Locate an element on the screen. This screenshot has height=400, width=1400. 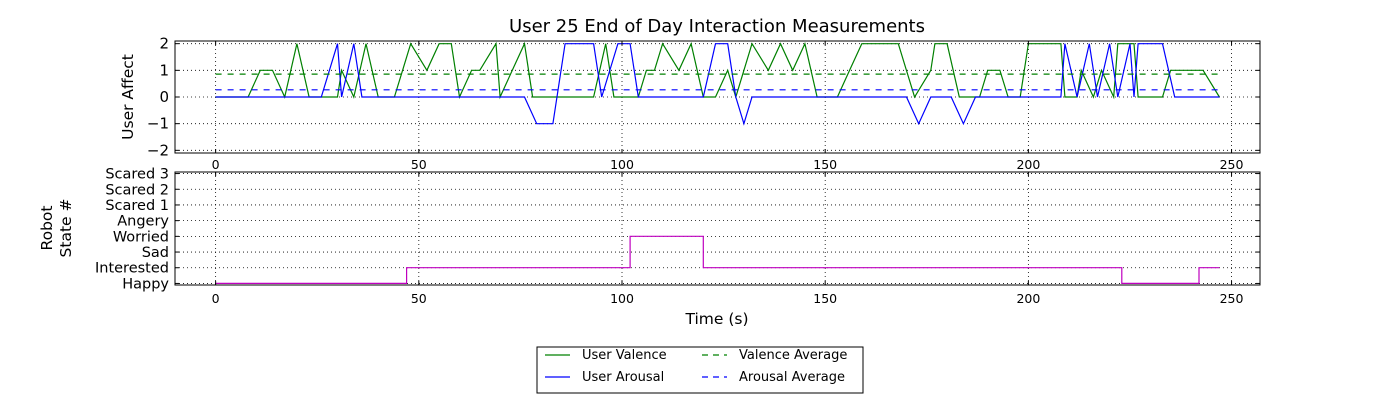
robot-state-y-tick-label: Happy is located at coordinates (145, 284).